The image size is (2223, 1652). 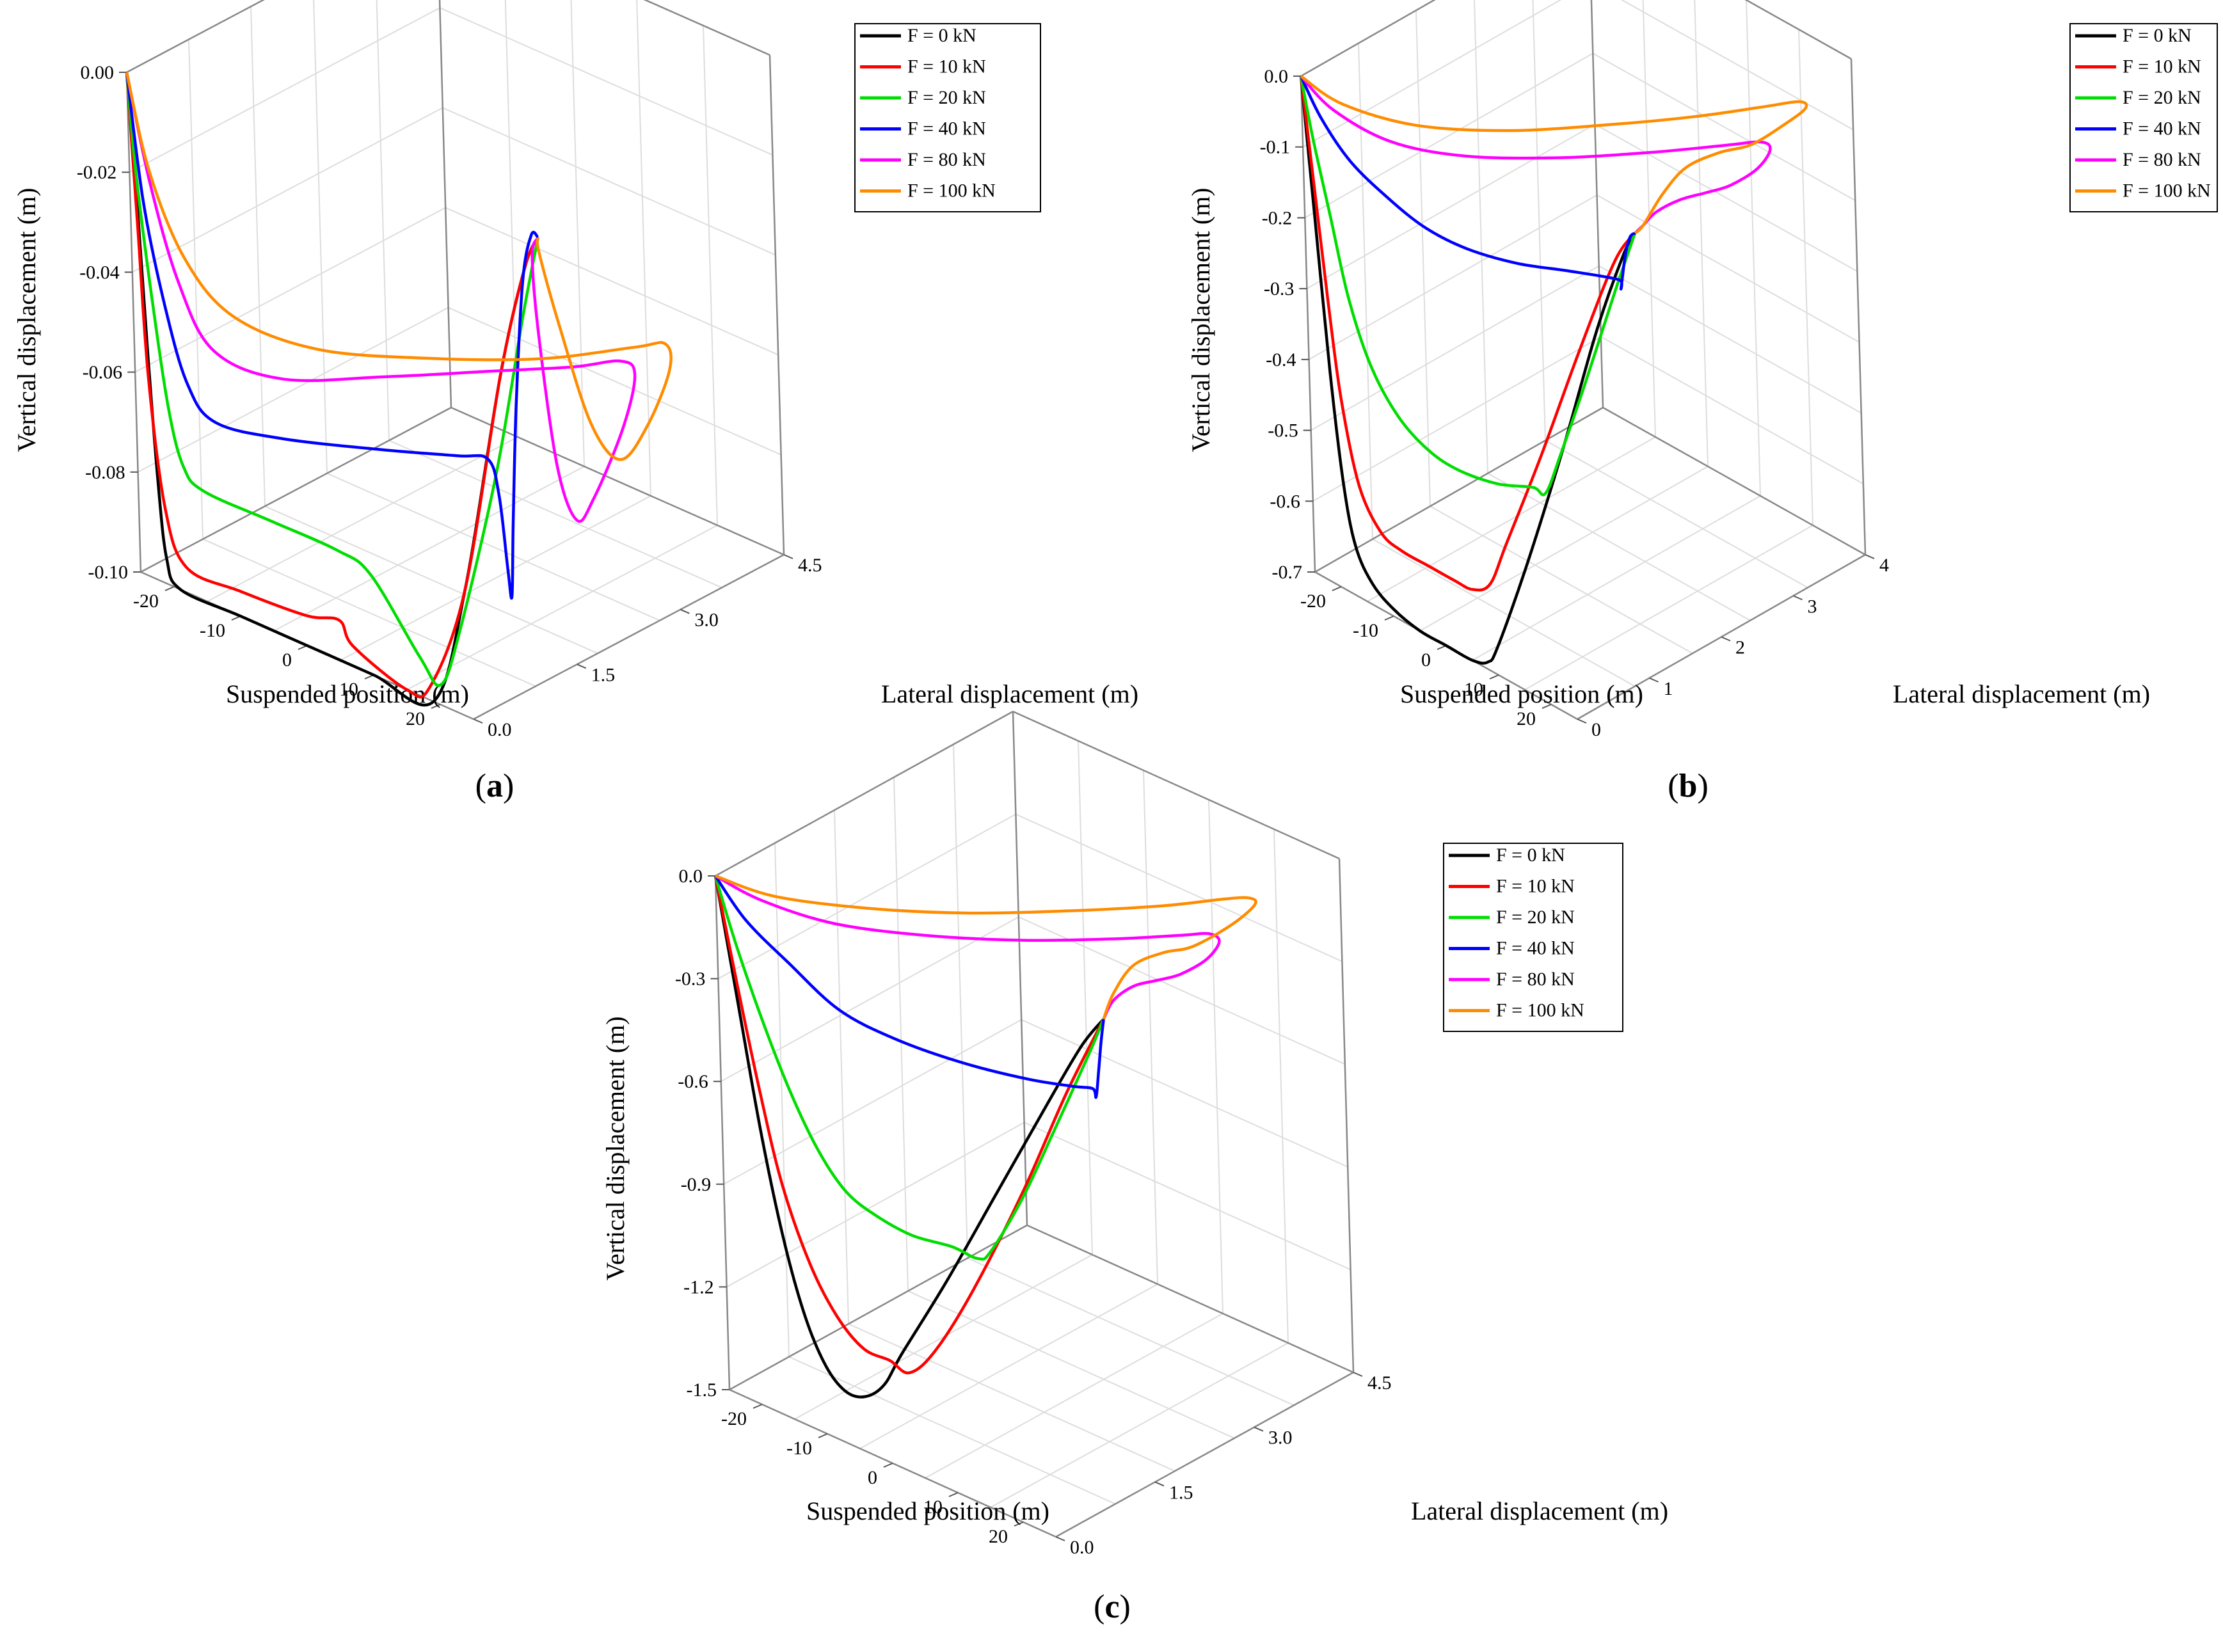 What do you see at coordinates (1536, 948) in the screenshot?
I see `legend-label: F = 40 kN` at bounding box center [1536, 948].